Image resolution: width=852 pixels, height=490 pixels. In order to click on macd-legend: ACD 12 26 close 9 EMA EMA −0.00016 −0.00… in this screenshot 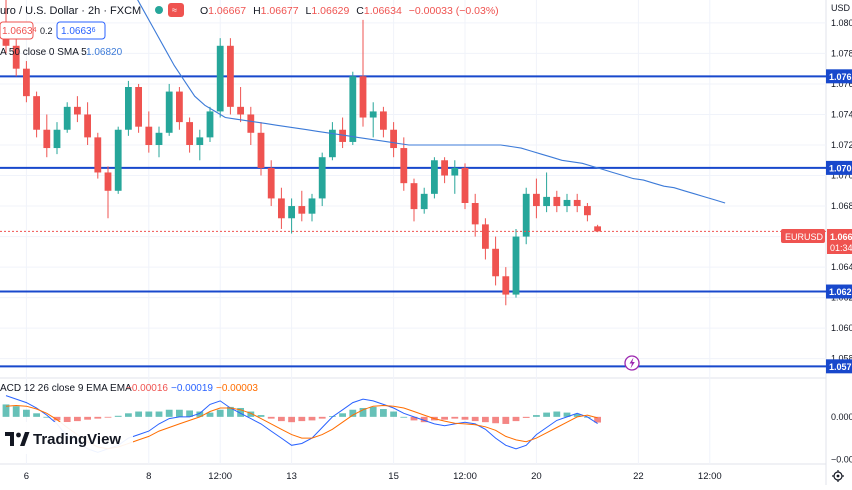, I will do `click(129, 388)`.